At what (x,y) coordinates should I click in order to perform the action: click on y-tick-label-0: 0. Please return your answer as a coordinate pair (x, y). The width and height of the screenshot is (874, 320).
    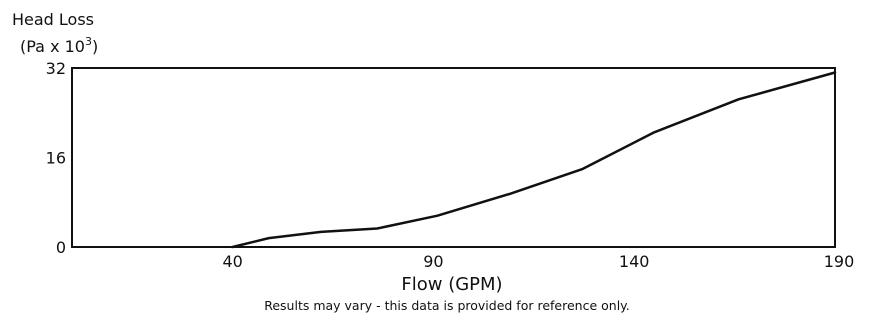
    Looking at the image, I should click on (61, 247).